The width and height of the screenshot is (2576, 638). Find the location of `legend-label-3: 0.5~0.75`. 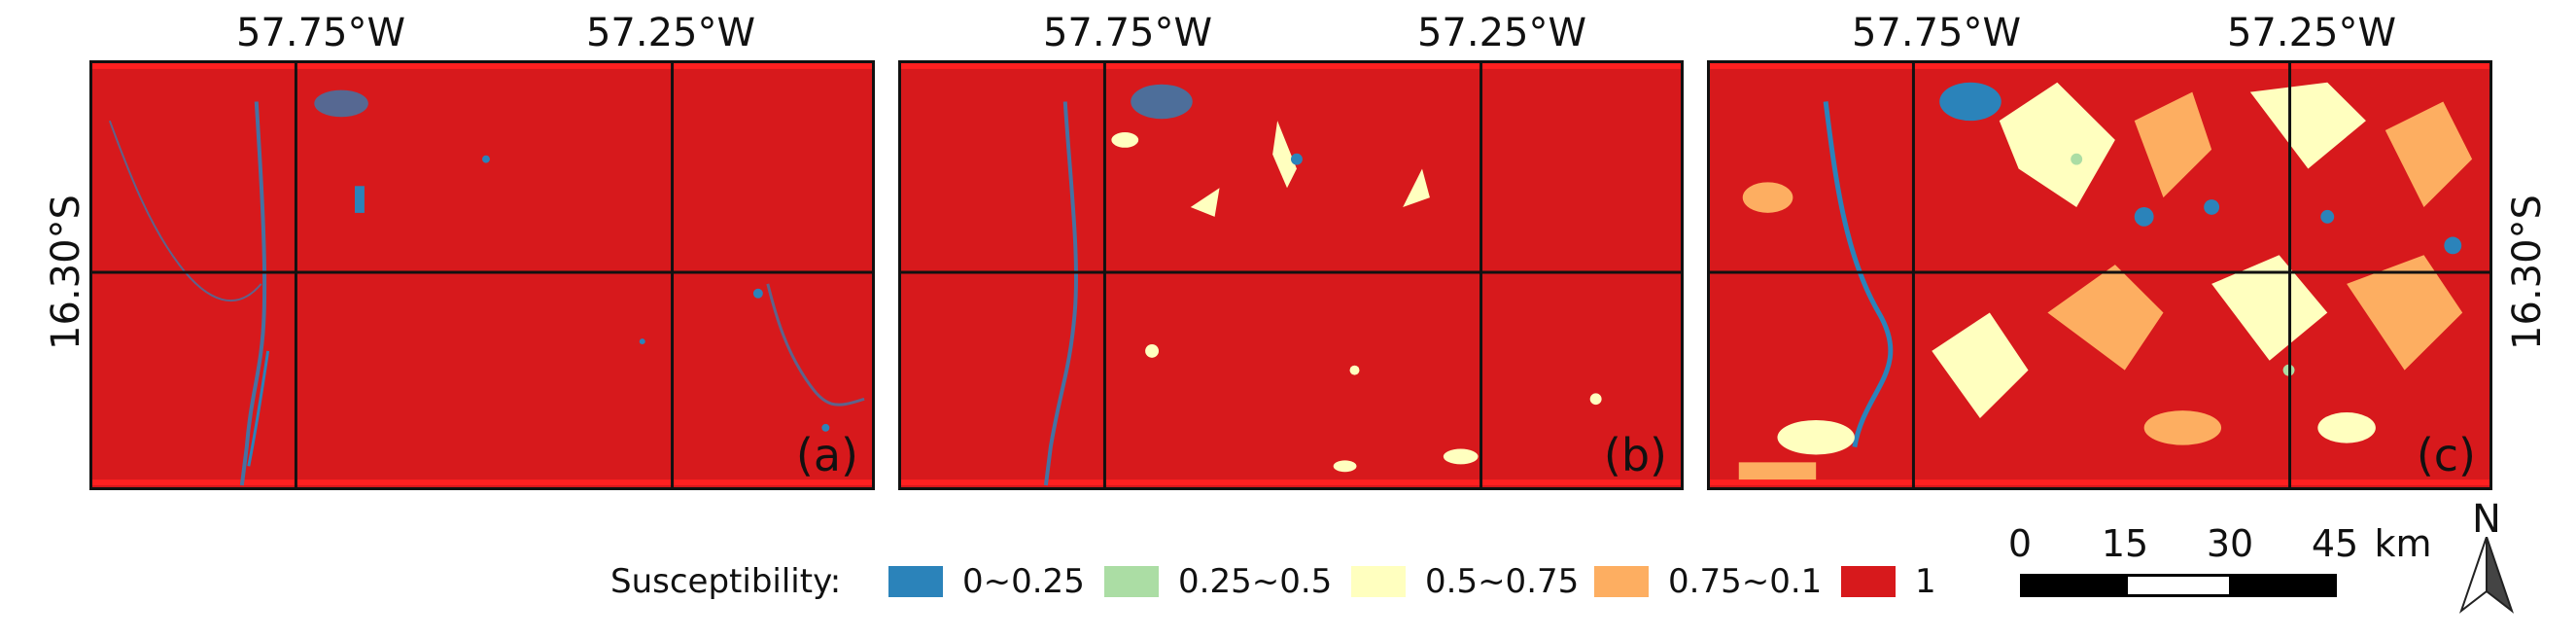

legend-label-3: 0.5~0.75 is located at coordinates (1502, 581).